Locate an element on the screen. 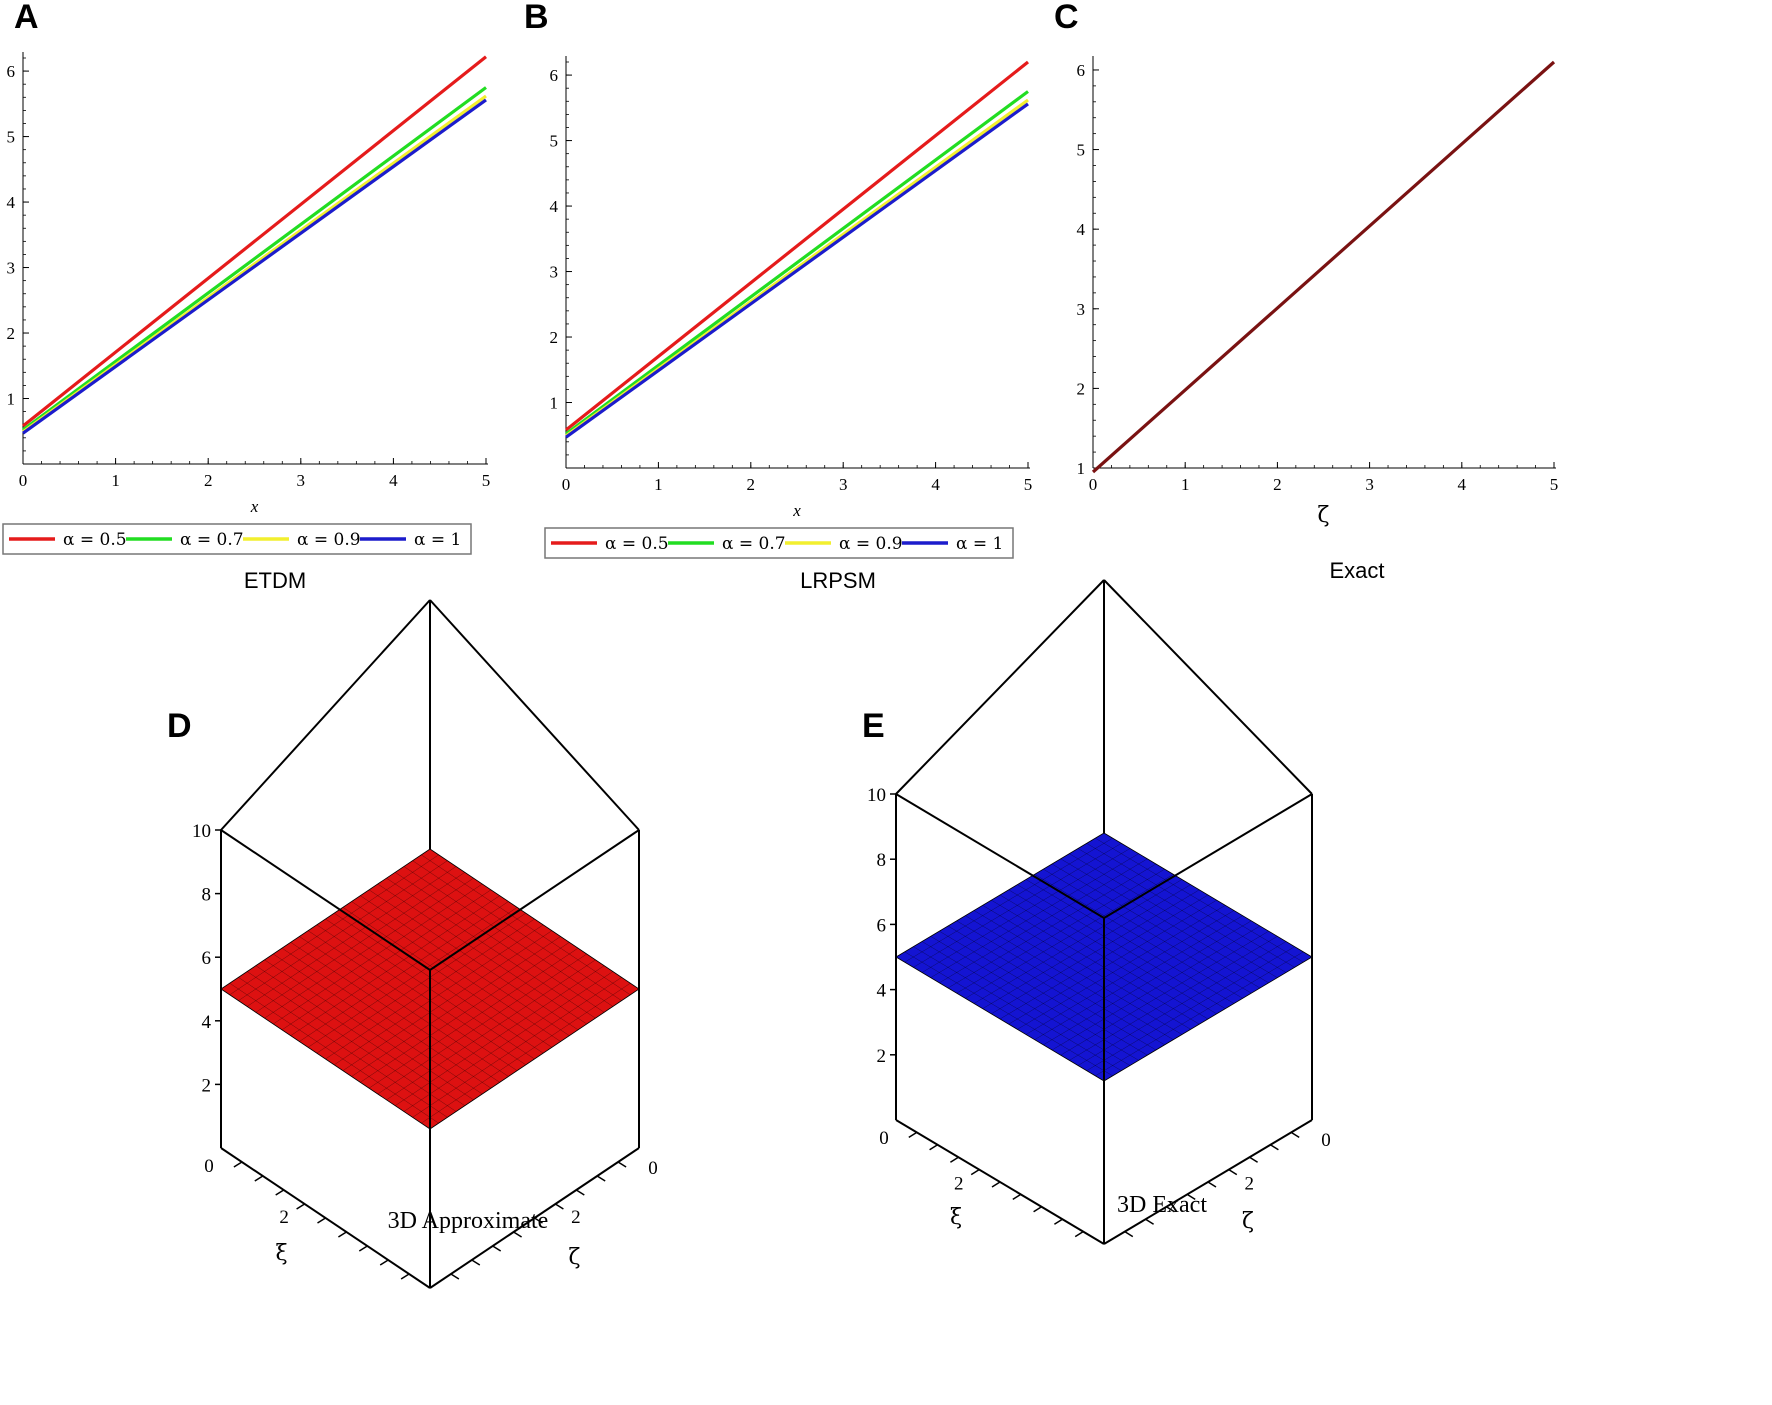 The height and width of the screenshot is (1405, 1772). z-tick-label: 6 is located at coordinates (207, 958).